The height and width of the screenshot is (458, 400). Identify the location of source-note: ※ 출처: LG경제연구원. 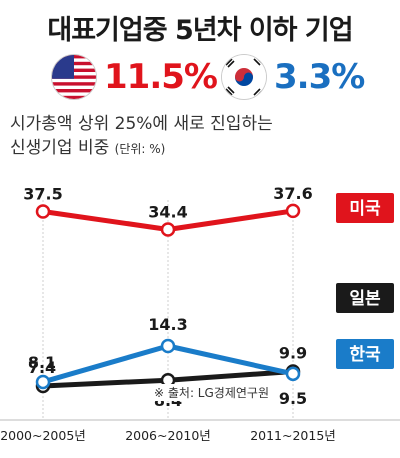
(211, 392).